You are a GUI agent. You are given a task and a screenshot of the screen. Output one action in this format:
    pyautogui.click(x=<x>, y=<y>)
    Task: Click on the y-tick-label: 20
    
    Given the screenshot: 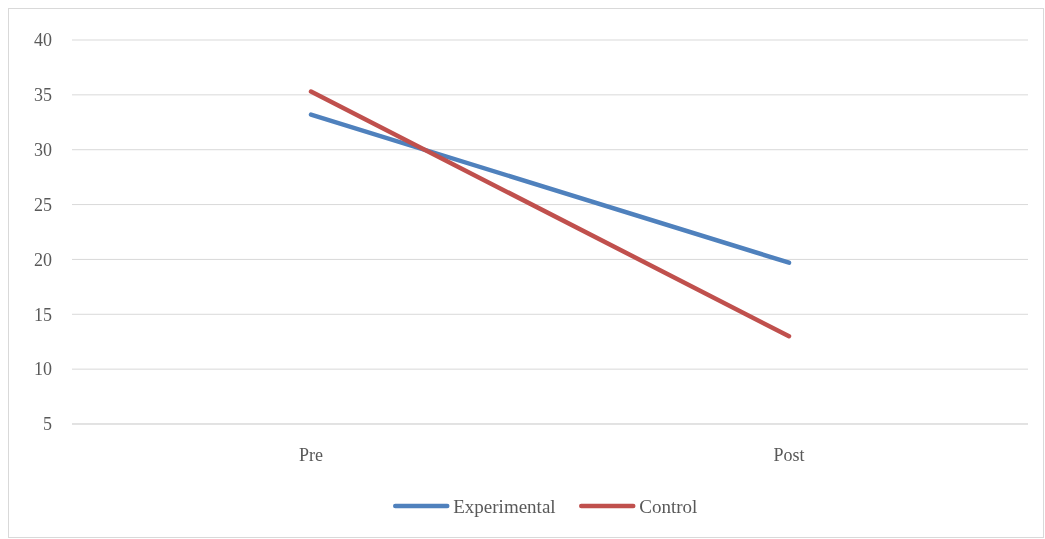 What is the action you would take?
    pyautogui.click(x=43, y=259)
    